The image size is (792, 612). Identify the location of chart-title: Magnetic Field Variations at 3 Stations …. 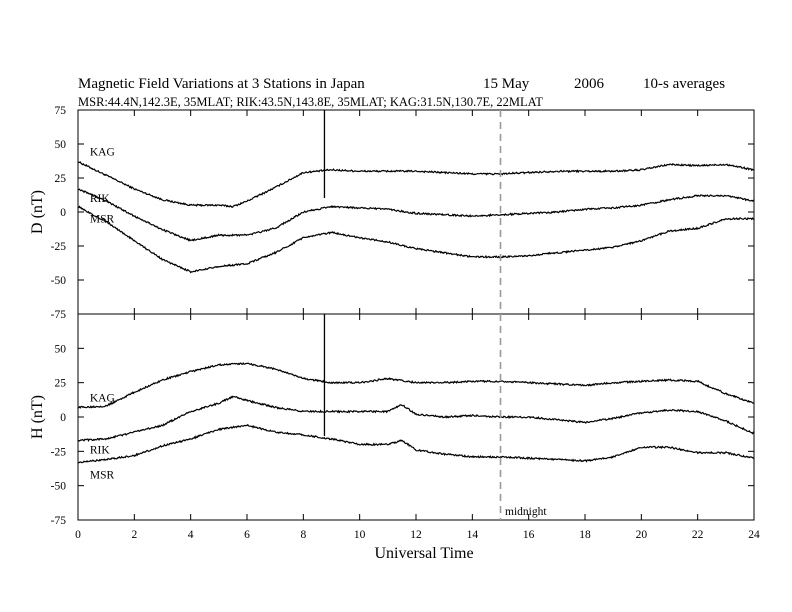
(221, 84).